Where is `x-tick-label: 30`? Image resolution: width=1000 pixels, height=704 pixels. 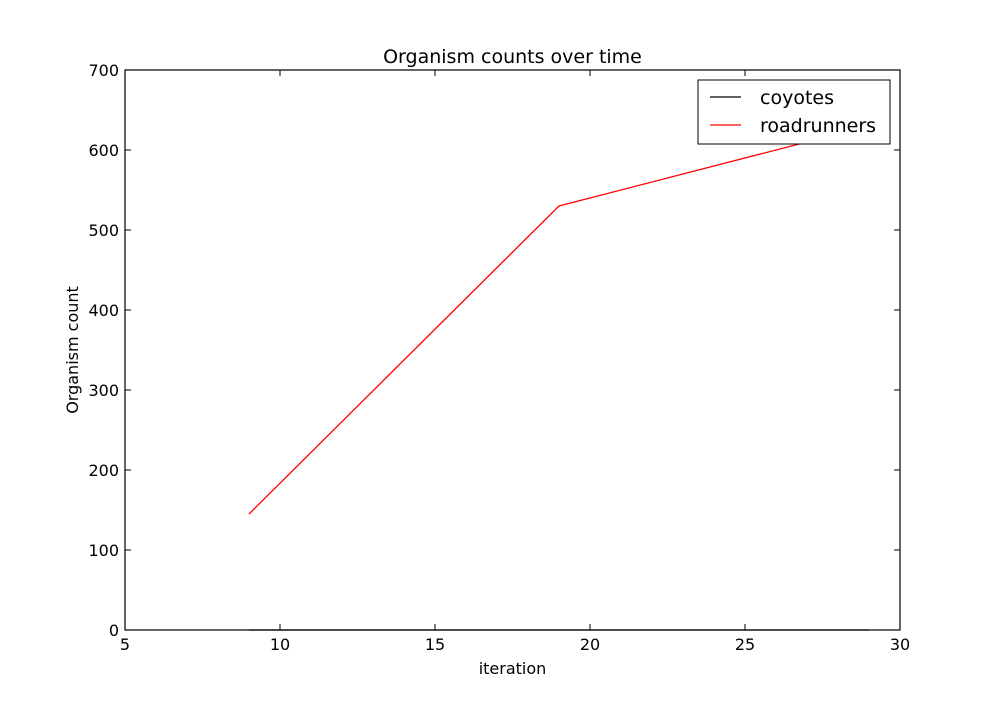 x-tick-label: 30 is located at coordinates (900, 644).